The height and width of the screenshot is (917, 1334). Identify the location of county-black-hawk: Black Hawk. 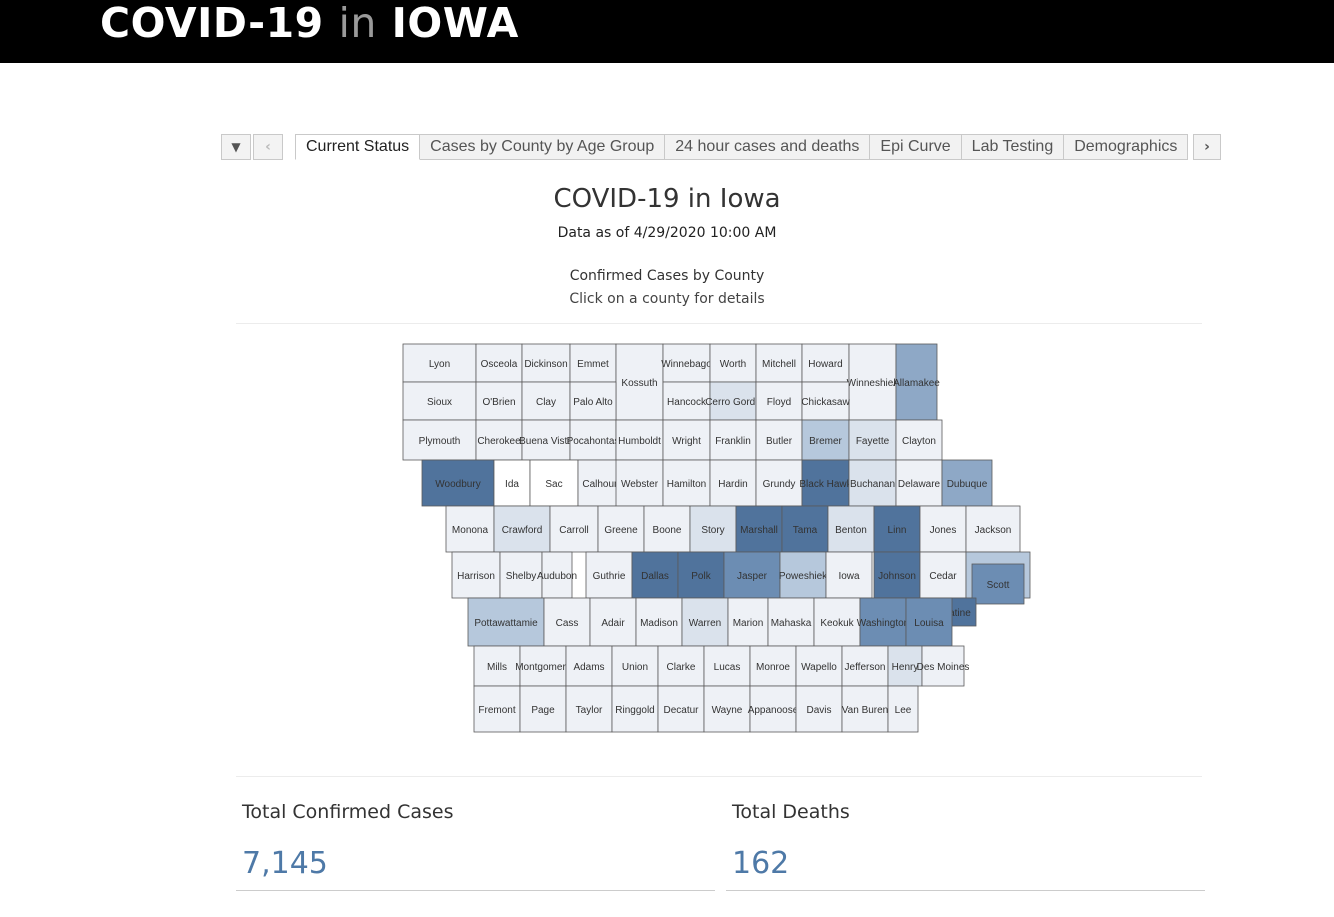
(826, 483).